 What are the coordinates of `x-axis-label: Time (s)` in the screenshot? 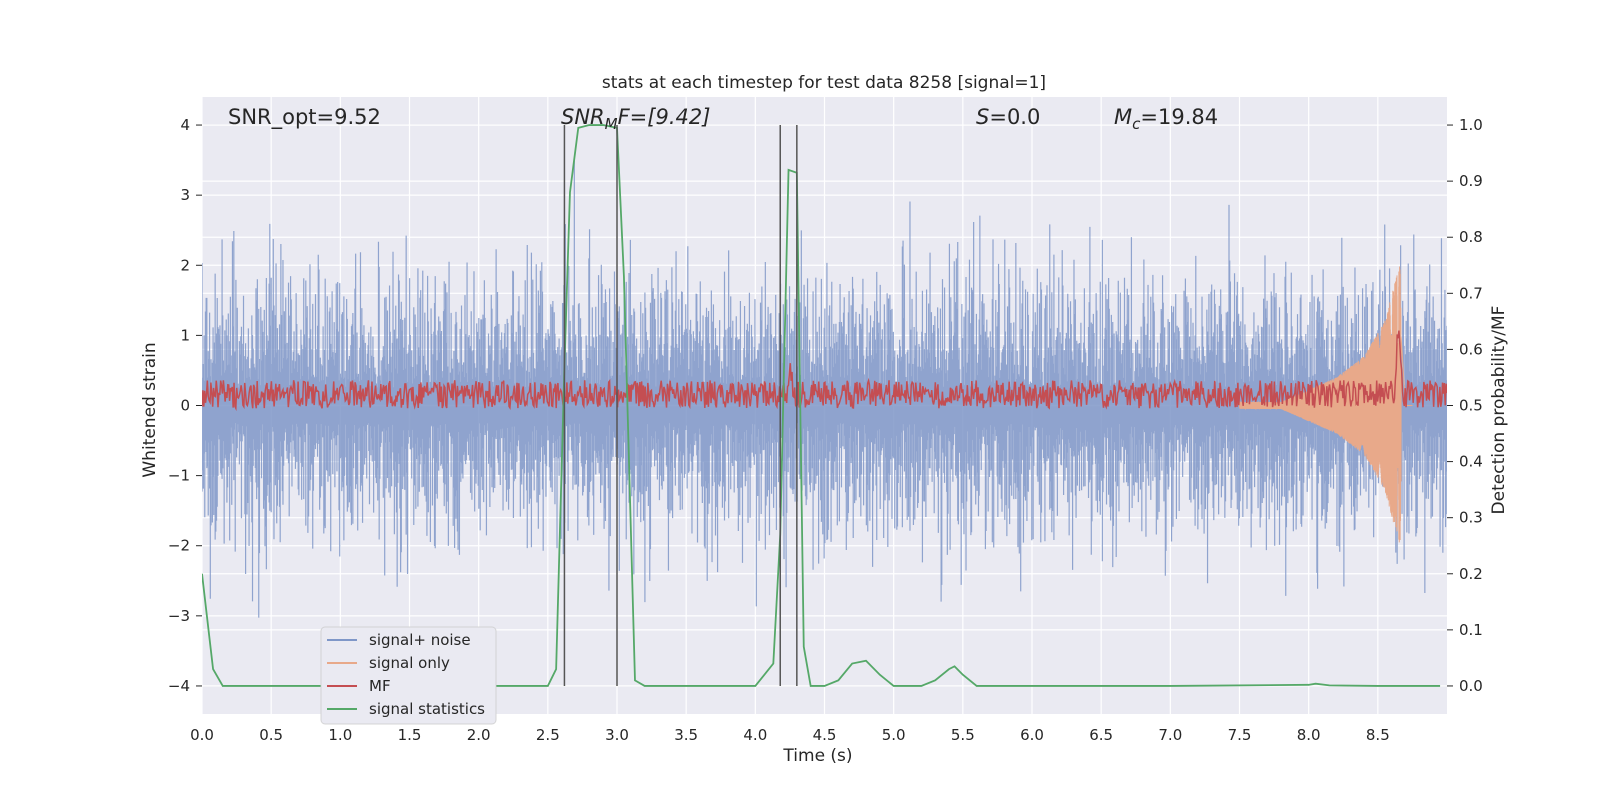 It's located at (817, 756).